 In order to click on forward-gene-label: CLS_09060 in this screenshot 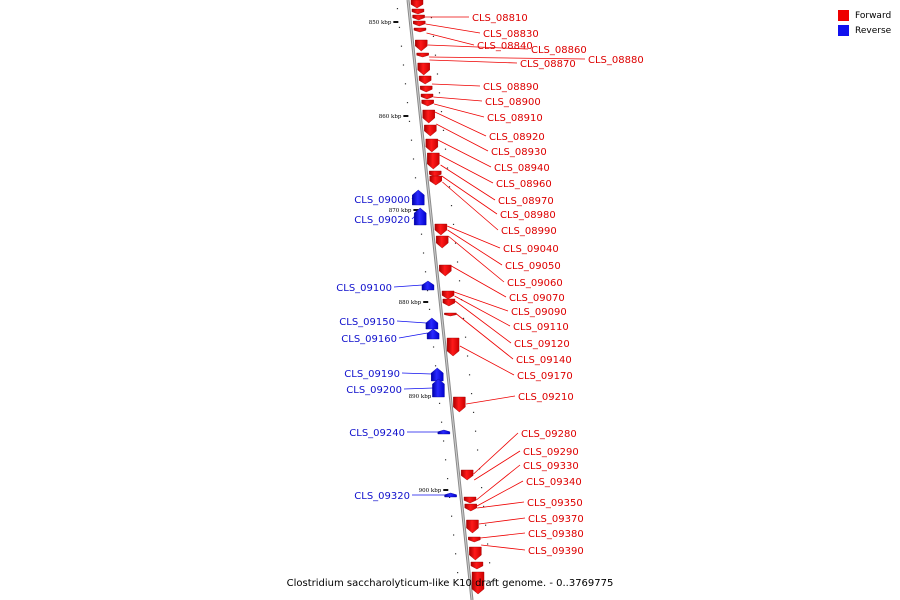, I will do `click(535, 283)`.